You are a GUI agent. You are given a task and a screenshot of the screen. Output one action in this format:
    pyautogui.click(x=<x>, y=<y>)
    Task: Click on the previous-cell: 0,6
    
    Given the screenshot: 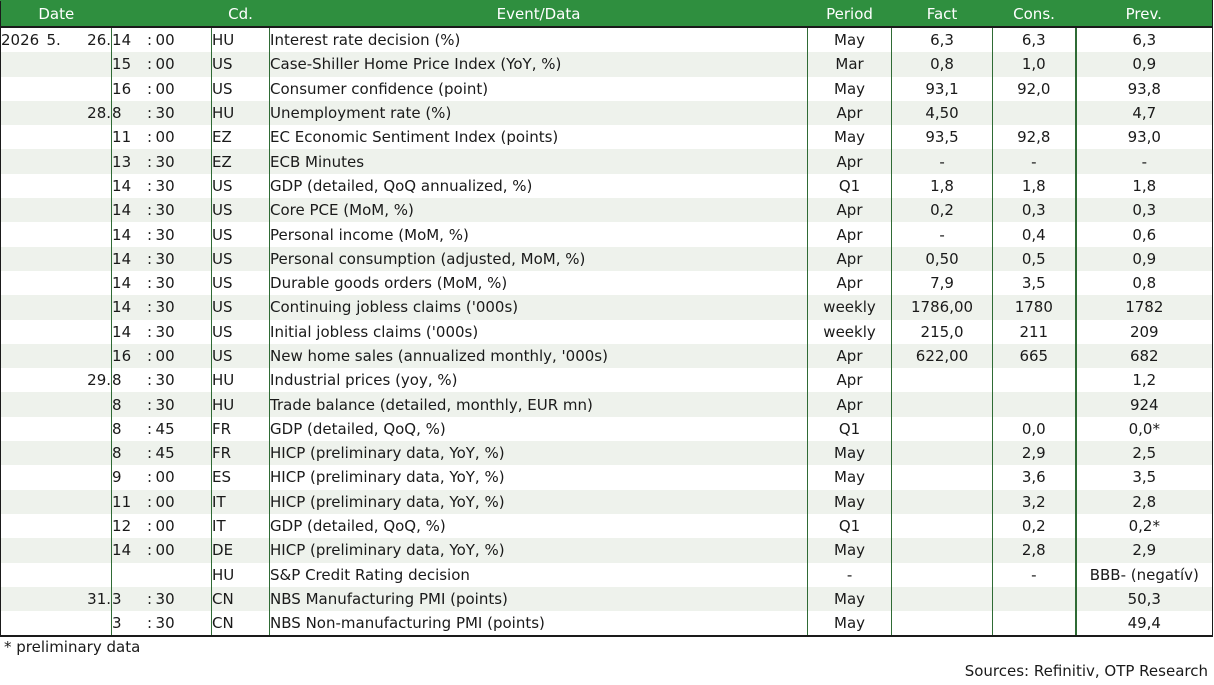 What is the action you would take?
    pyautogui.click(x=1144, y=234)
    